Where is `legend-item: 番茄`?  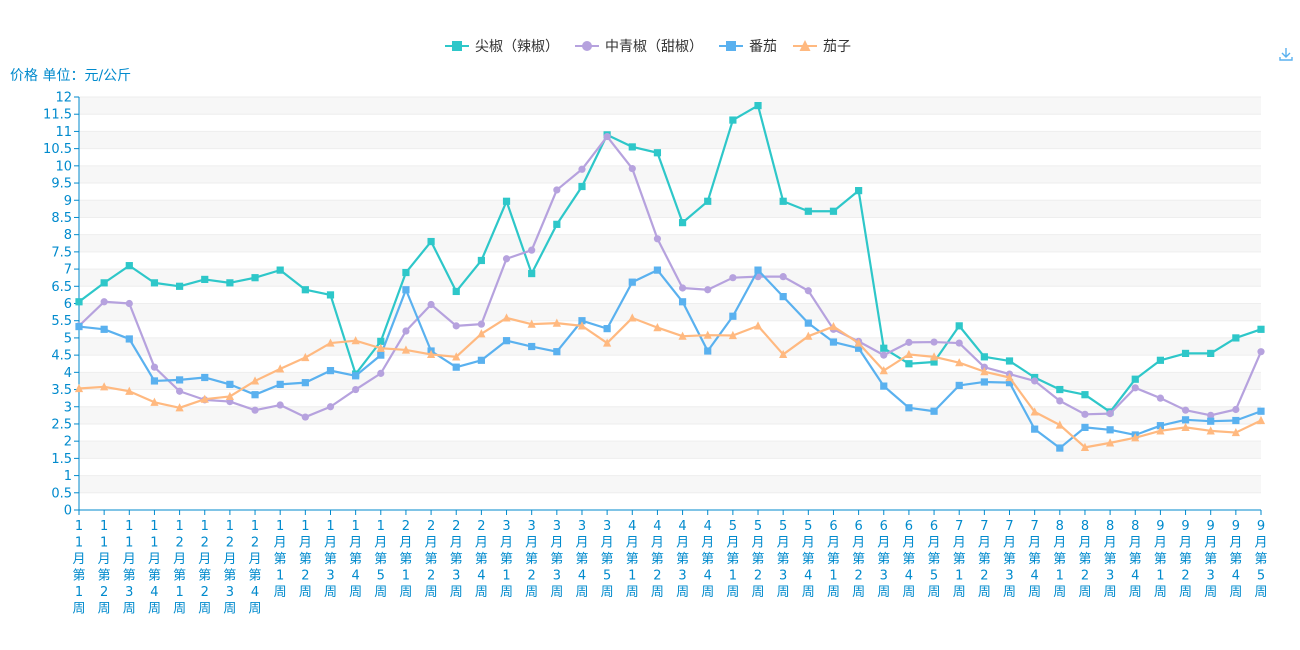 legend-item: 番茄 is located at coordinates (748, 46).